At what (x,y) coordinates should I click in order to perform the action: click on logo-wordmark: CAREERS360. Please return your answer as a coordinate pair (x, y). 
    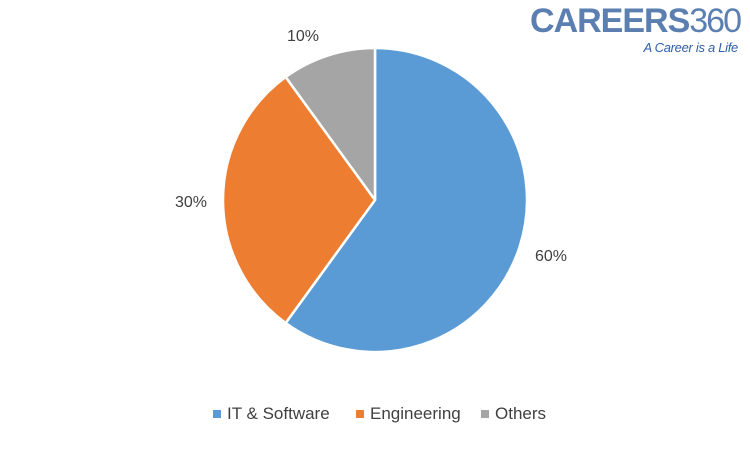
    Looking at the image, I should click on (636, 21).